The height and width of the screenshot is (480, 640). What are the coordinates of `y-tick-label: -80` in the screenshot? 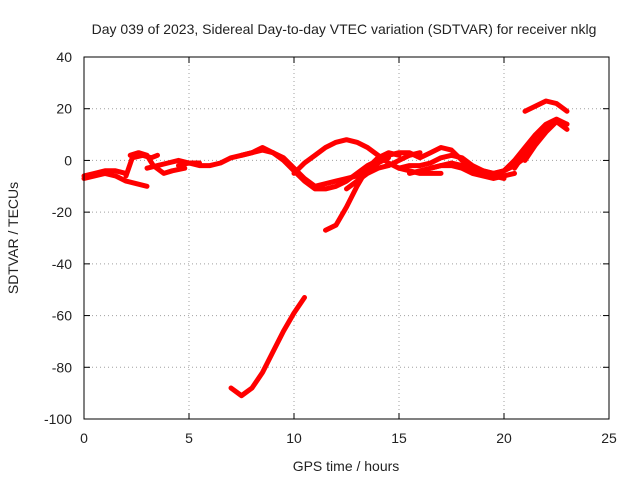 It's located at (62, 367).